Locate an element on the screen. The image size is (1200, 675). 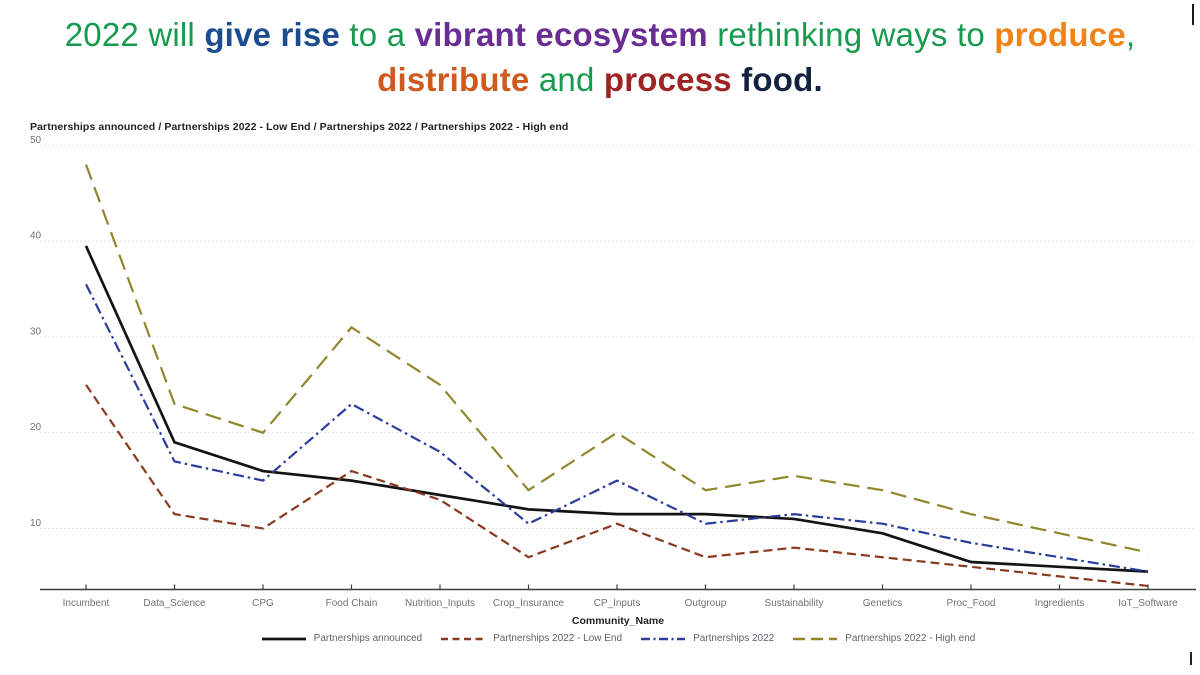
x-axis-title: Community_Name is located at coordinates (618, 621).